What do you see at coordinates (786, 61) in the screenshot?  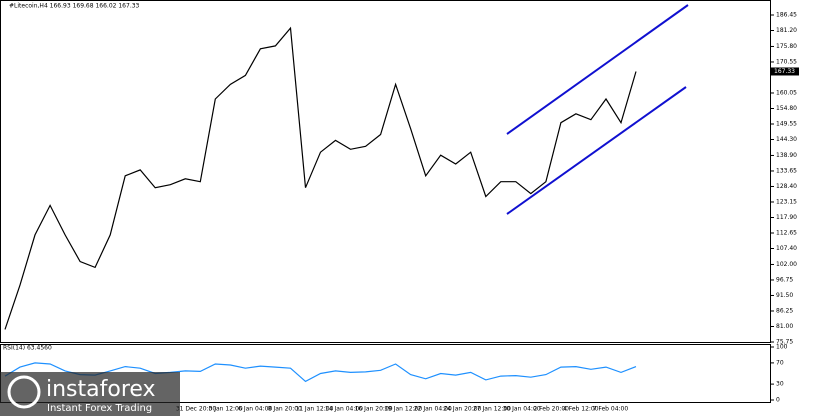 I see `y-tick-label: 170.55` at bounding box center [786, 61].